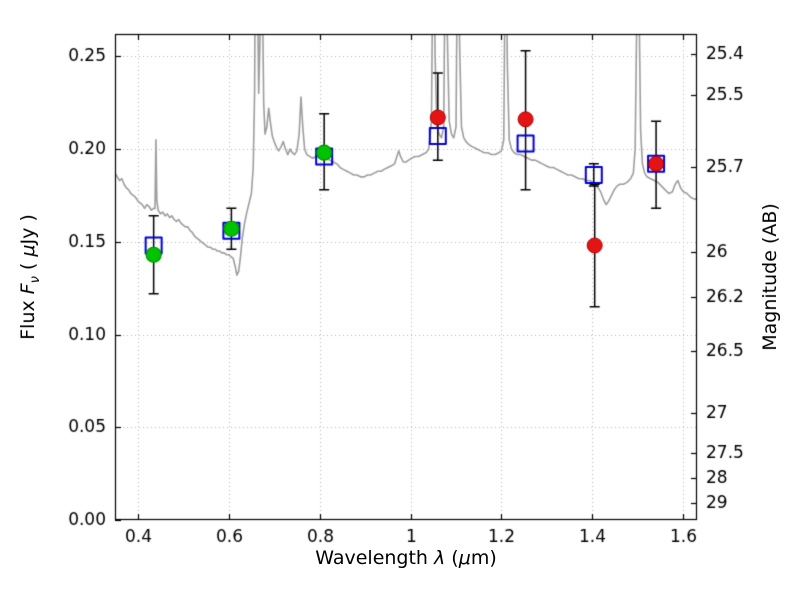 This screenshot has height=600, width=800. What do you see at coordinates (464, 558) in the screenshot?
I see `mu-symbol: μ` at bounding box center [464, 558].